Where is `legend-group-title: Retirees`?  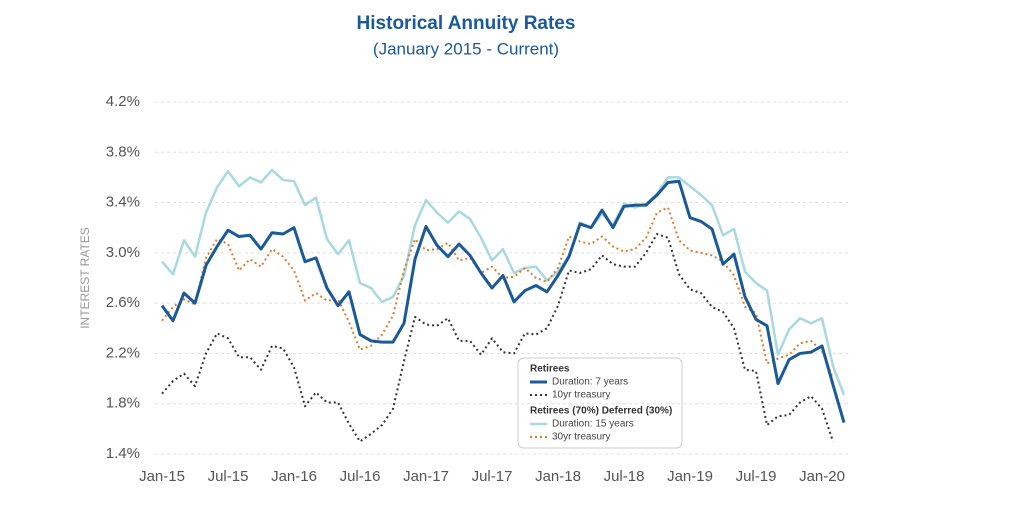
legend-group-title: Retirees is located at coordinates (550, 369).